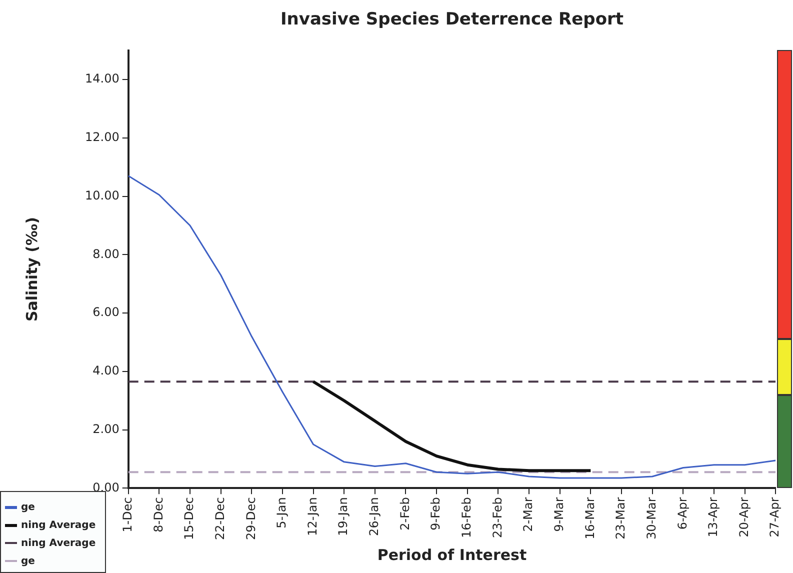  Describe the element at coordinates (106, 487) in the screenshot. I see `y-tick-label: 0.00` at that location.